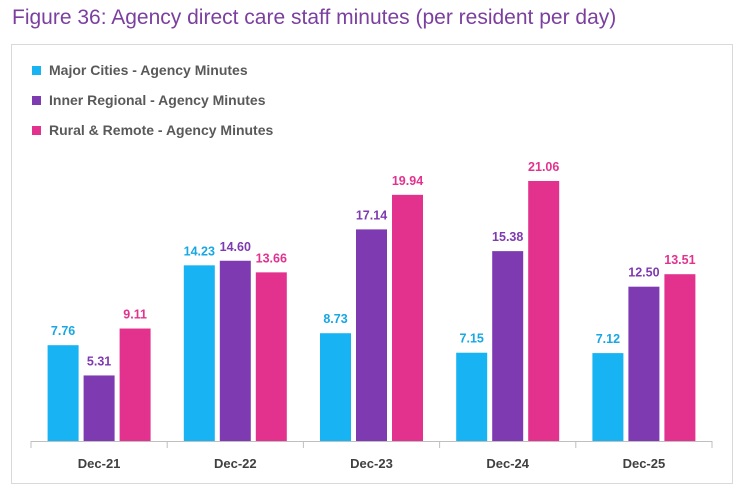 Image resolution: width=745 pixels, height=495 pixels. Describe the element at coordinates (679, 260) in the screenshot. I see `data-label-rural-remote-agency-minutes-dec-25: 13.51` at that location.